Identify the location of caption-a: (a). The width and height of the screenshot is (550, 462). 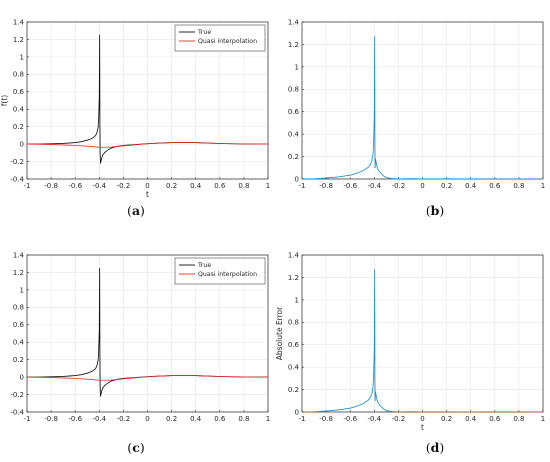
(136, 210).